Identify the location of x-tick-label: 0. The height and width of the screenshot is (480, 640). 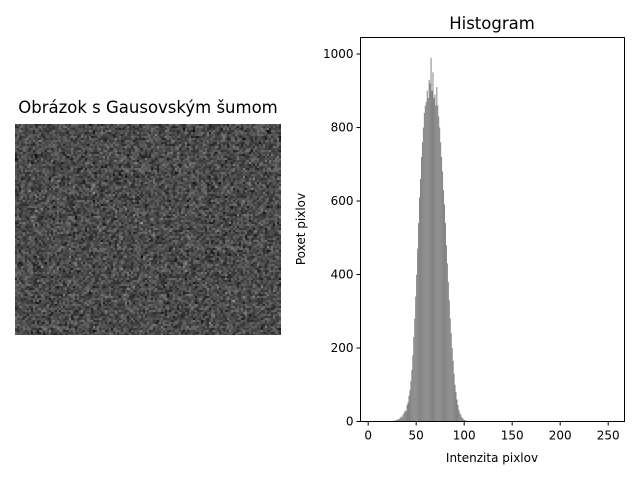
(368, 436).